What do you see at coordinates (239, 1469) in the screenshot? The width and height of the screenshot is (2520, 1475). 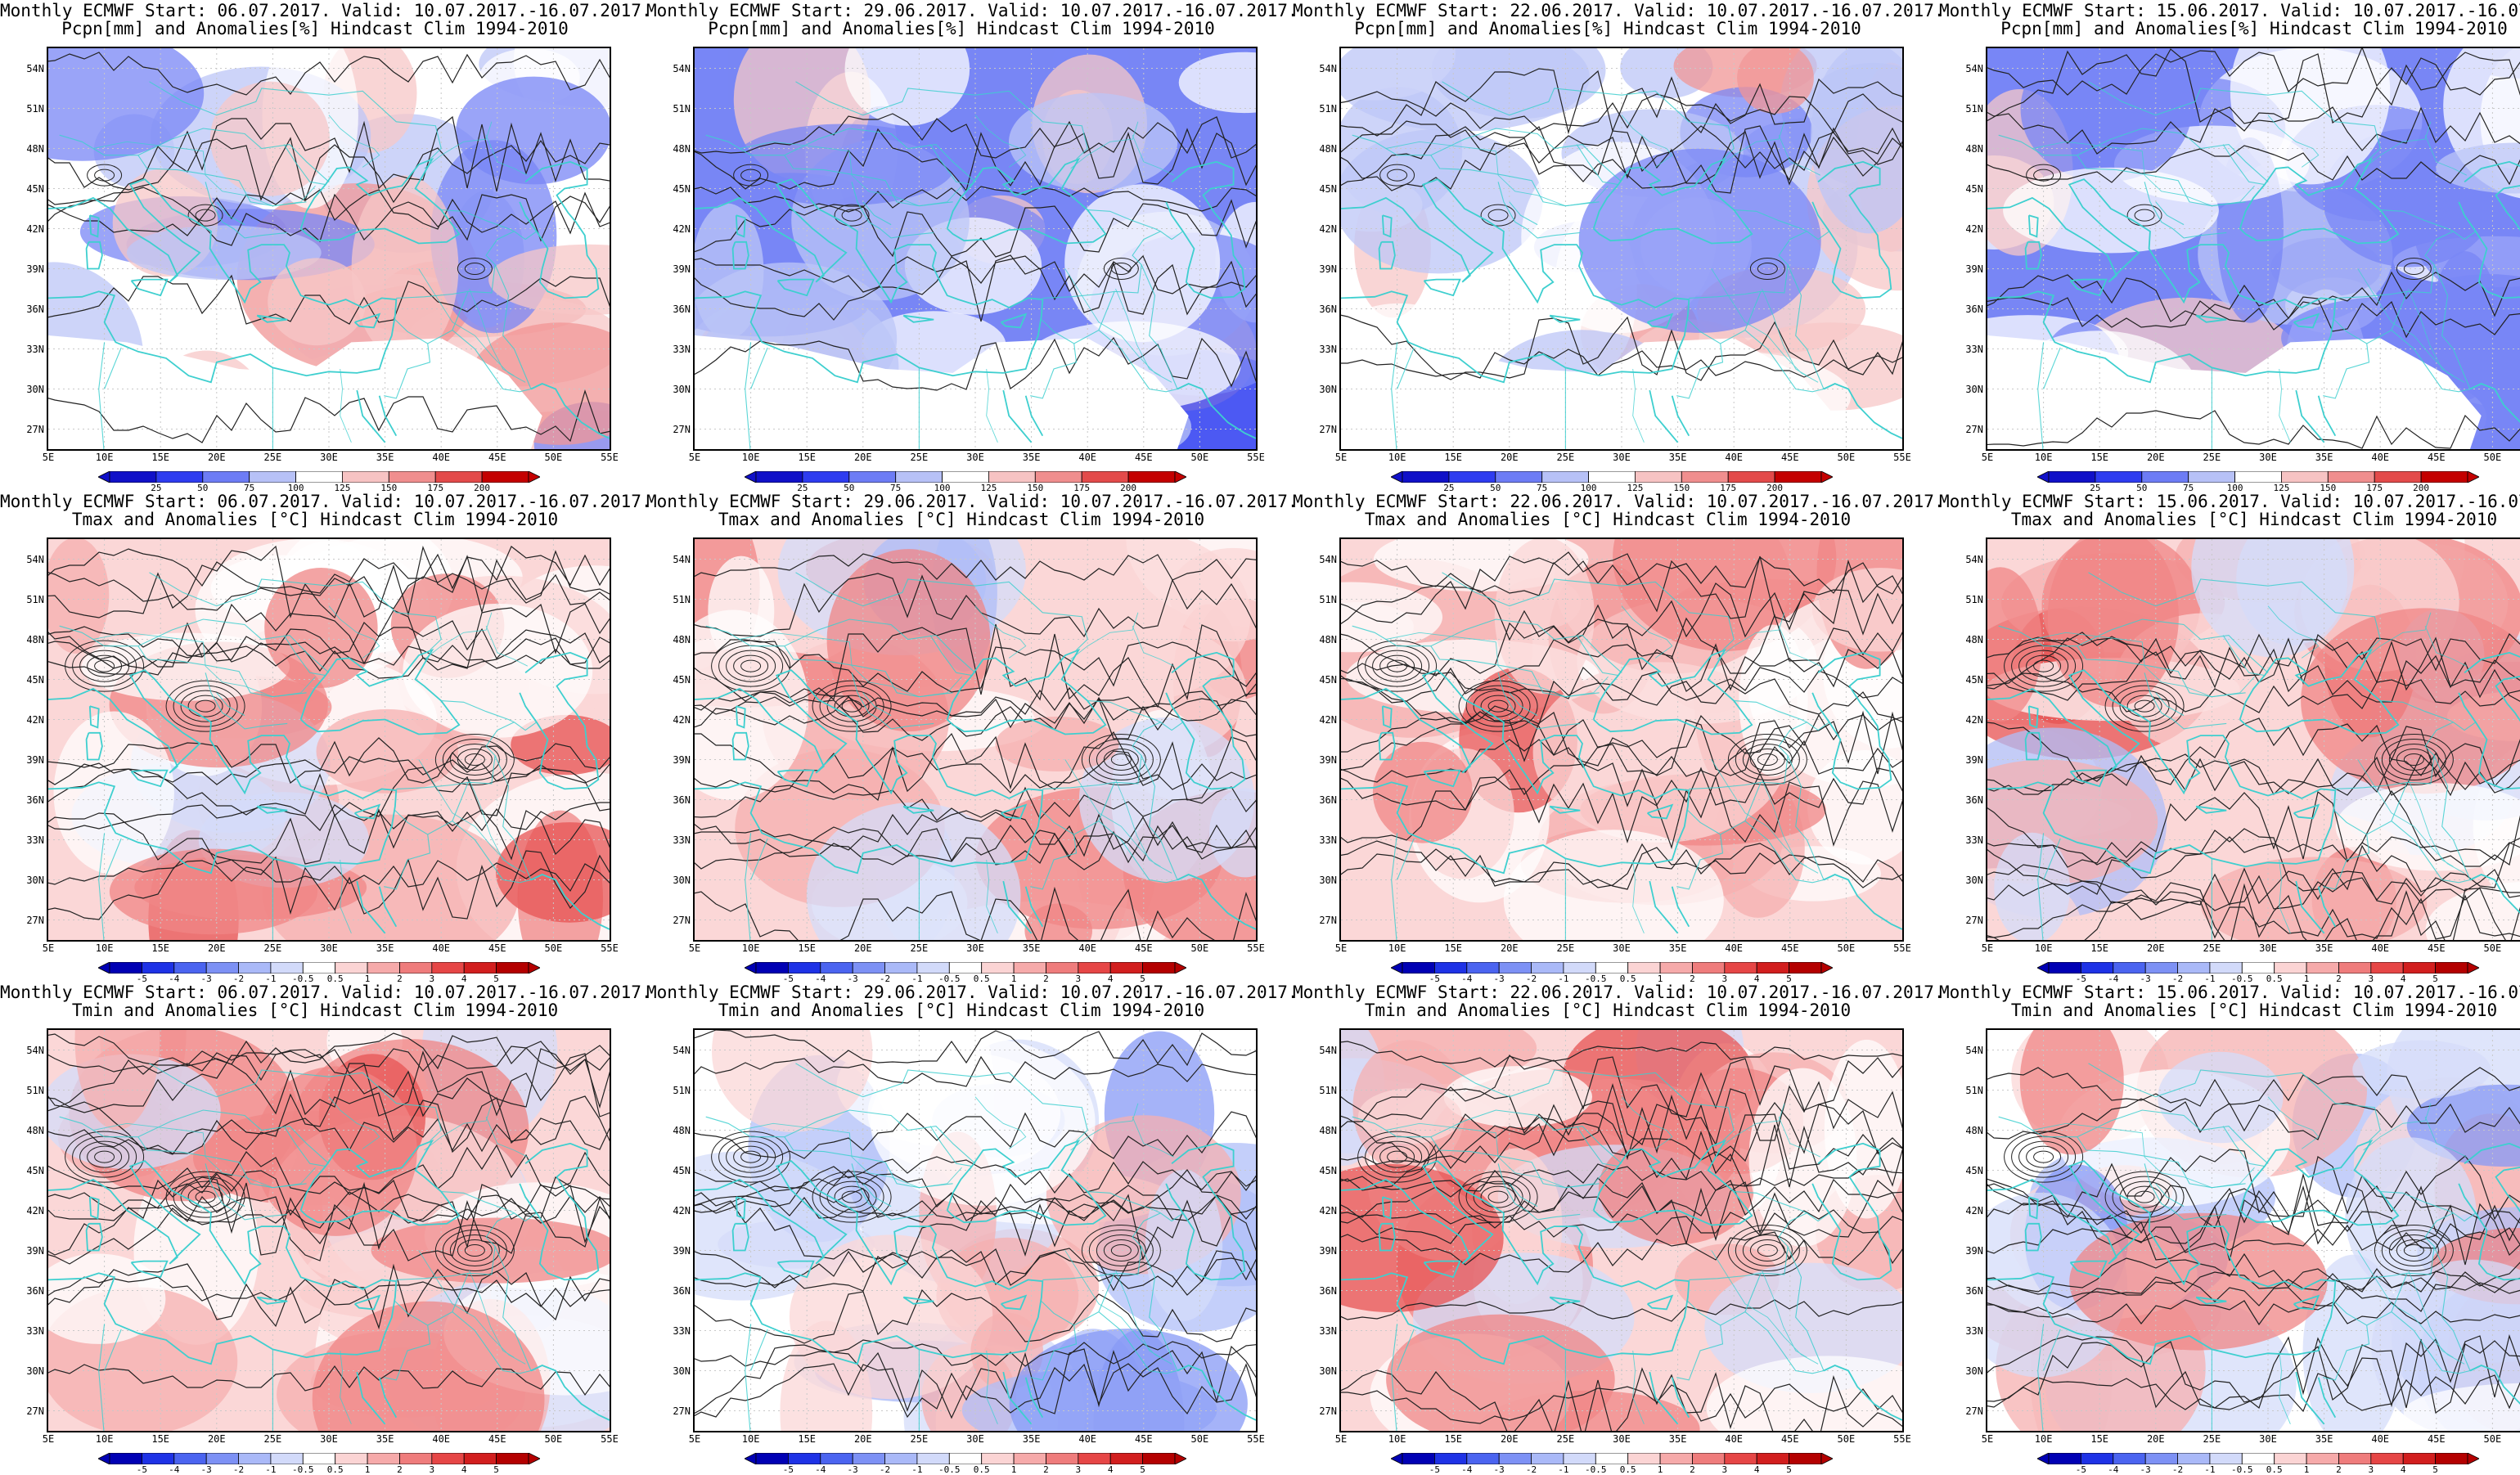 I see `colorbar-label: -2` at bounding box center [239, 1469].